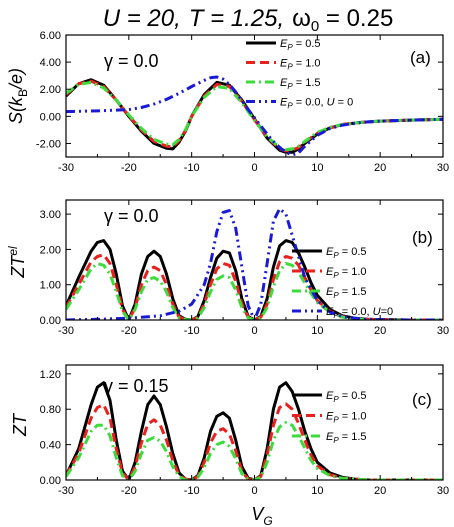 This screenshot has width=454, height=527. Describe the element at coordinates (50, 410) in the screenshot. I see `y-tick-label: 0.80` at that location.